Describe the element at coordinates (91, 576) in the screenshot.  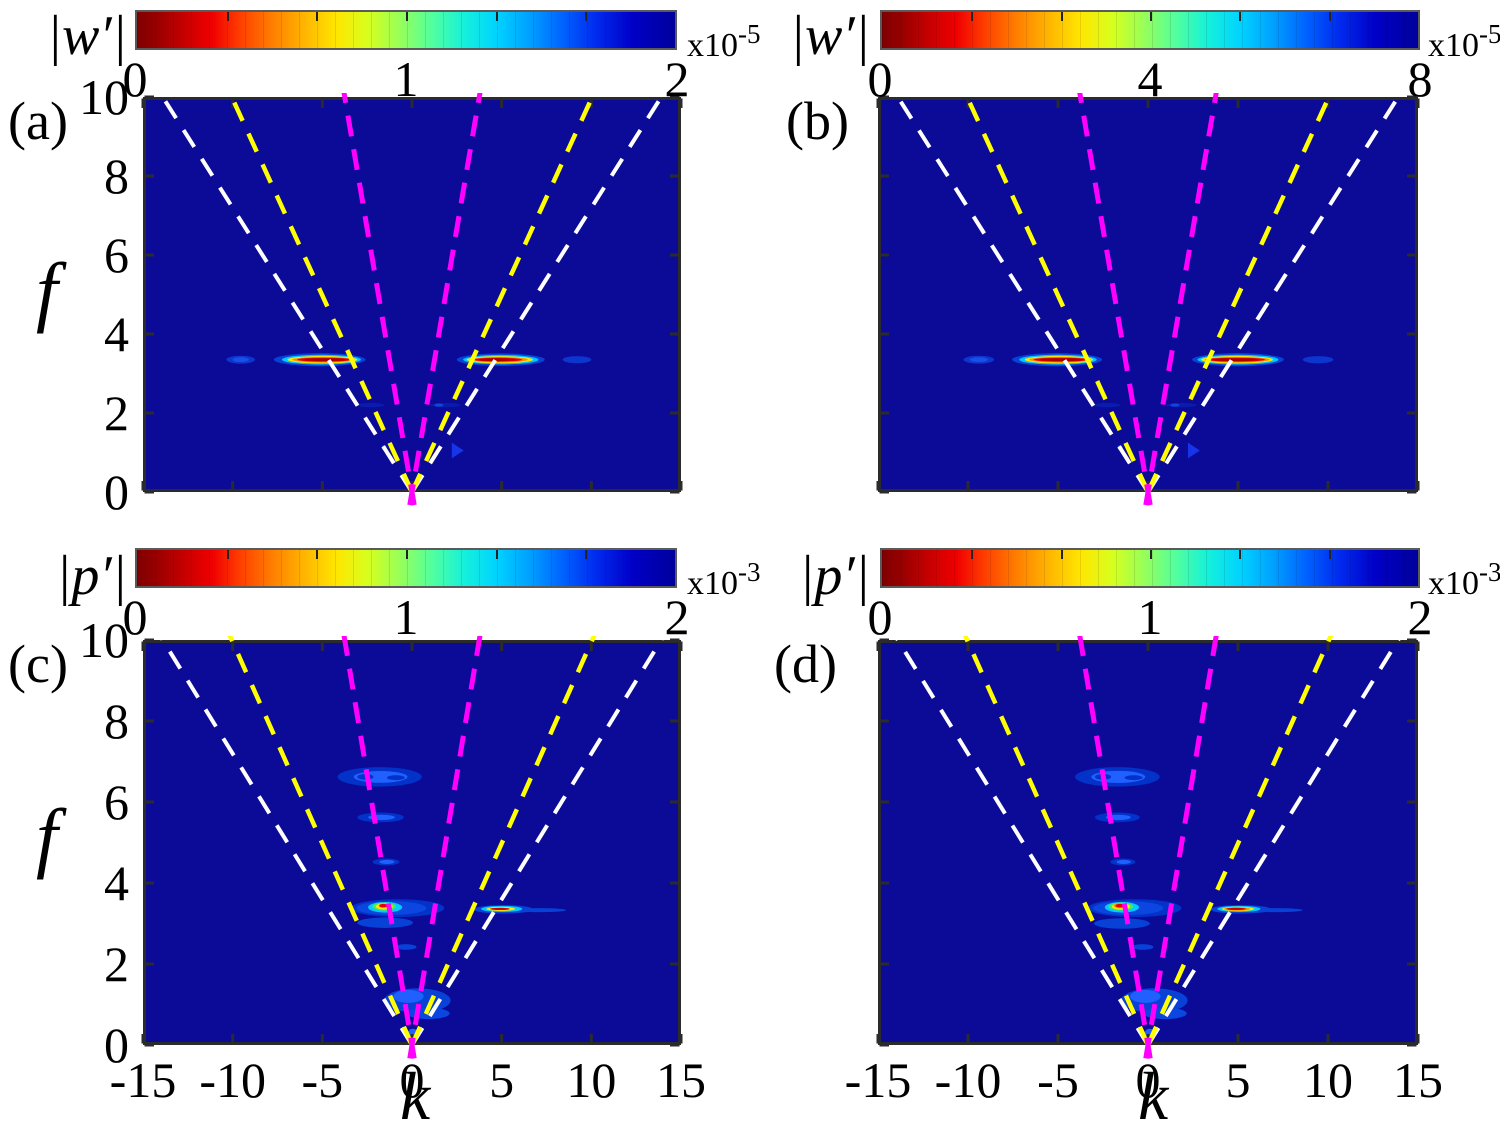
I see `colorbar-label-c: |p′|` at that location.